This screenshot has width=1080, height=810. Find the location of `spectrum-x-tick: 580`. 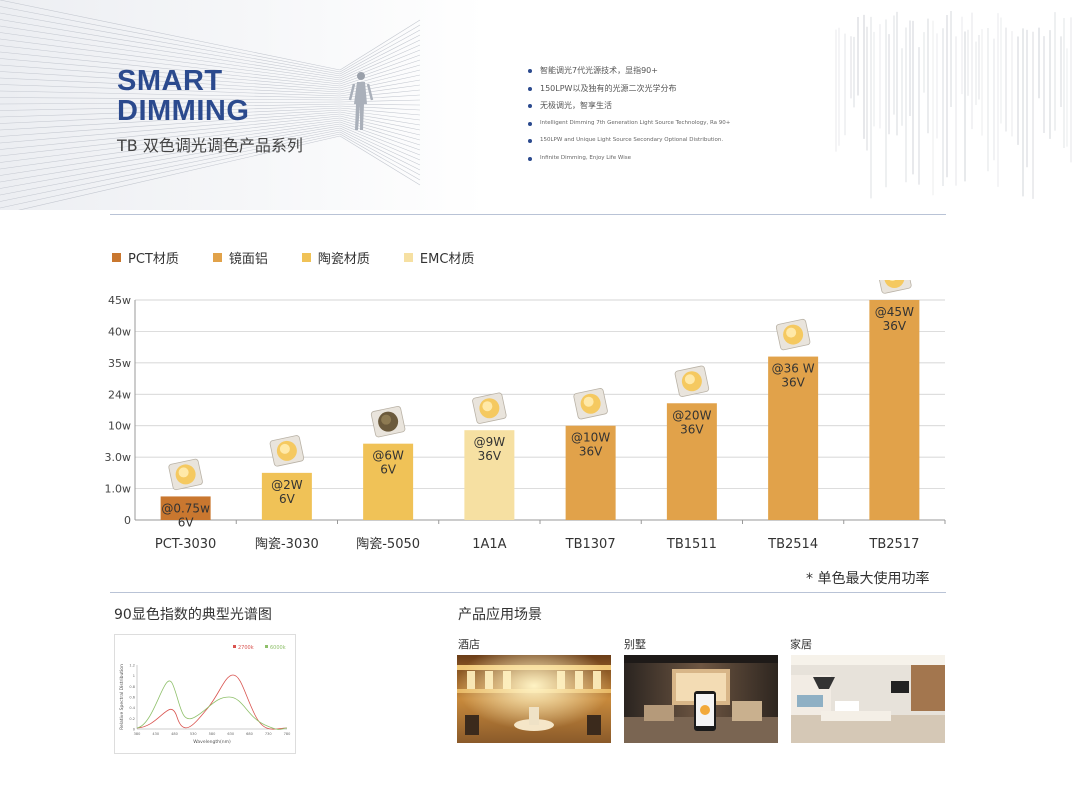

spectrum-x-tick: 580 is located at coordinates (212, 734).